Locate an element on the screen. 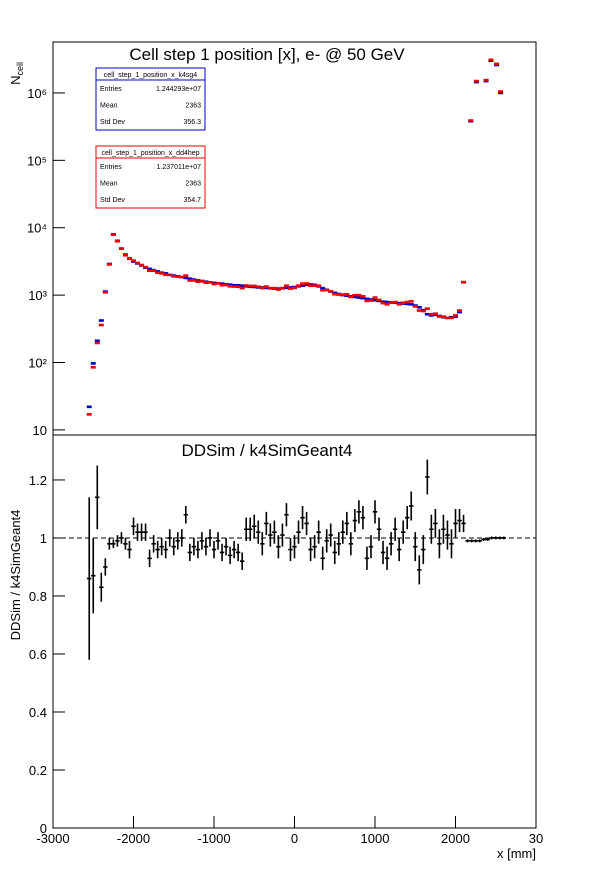 This screenshot has height=872, width=596. y-tick-label: 0.4 is located at coordinates (38, 712).